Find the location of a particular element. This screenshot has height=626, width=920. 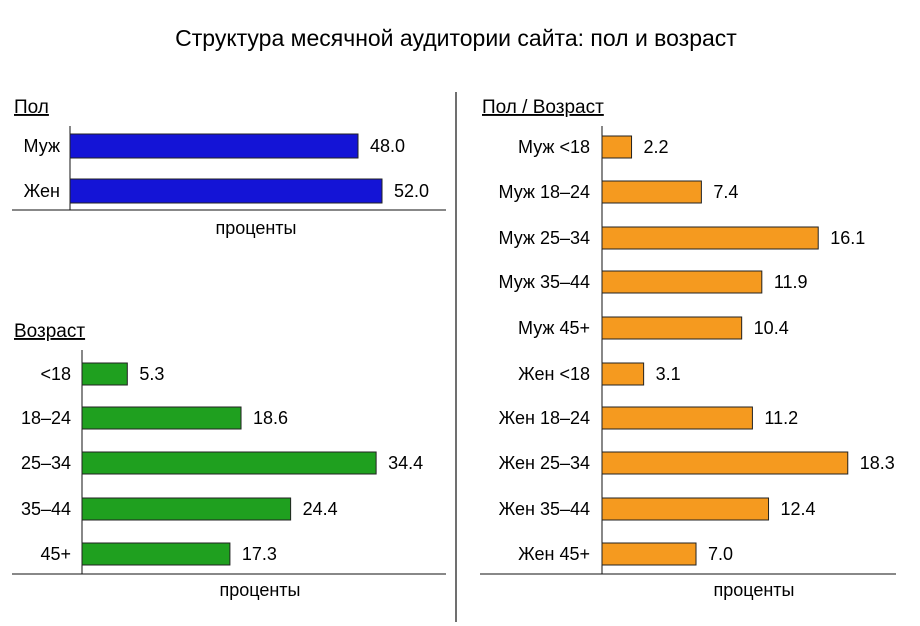

category-label: Жен is located at coordinates (42, 191).